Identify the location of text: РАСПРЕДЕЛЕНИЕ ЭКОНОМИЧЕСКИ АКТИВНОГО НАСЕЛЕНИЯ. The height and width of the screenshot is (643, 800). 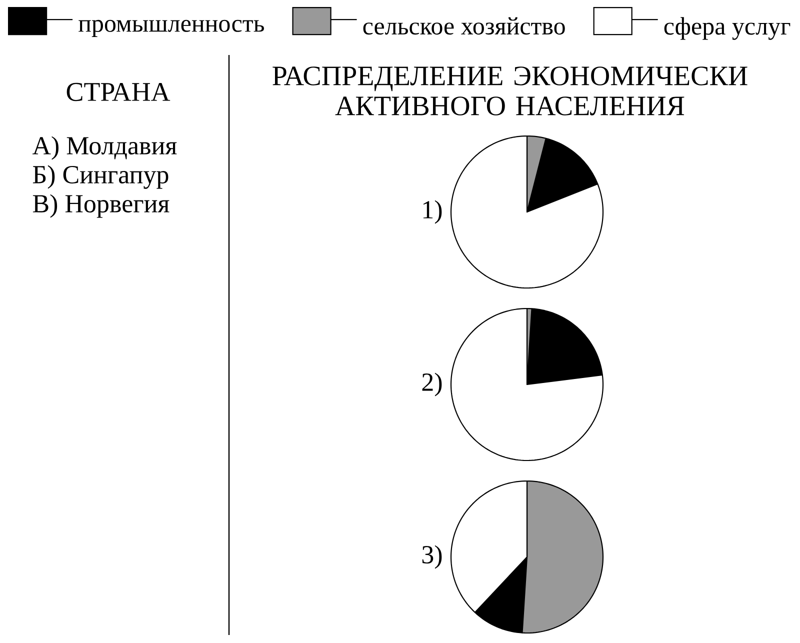
(510, 91).